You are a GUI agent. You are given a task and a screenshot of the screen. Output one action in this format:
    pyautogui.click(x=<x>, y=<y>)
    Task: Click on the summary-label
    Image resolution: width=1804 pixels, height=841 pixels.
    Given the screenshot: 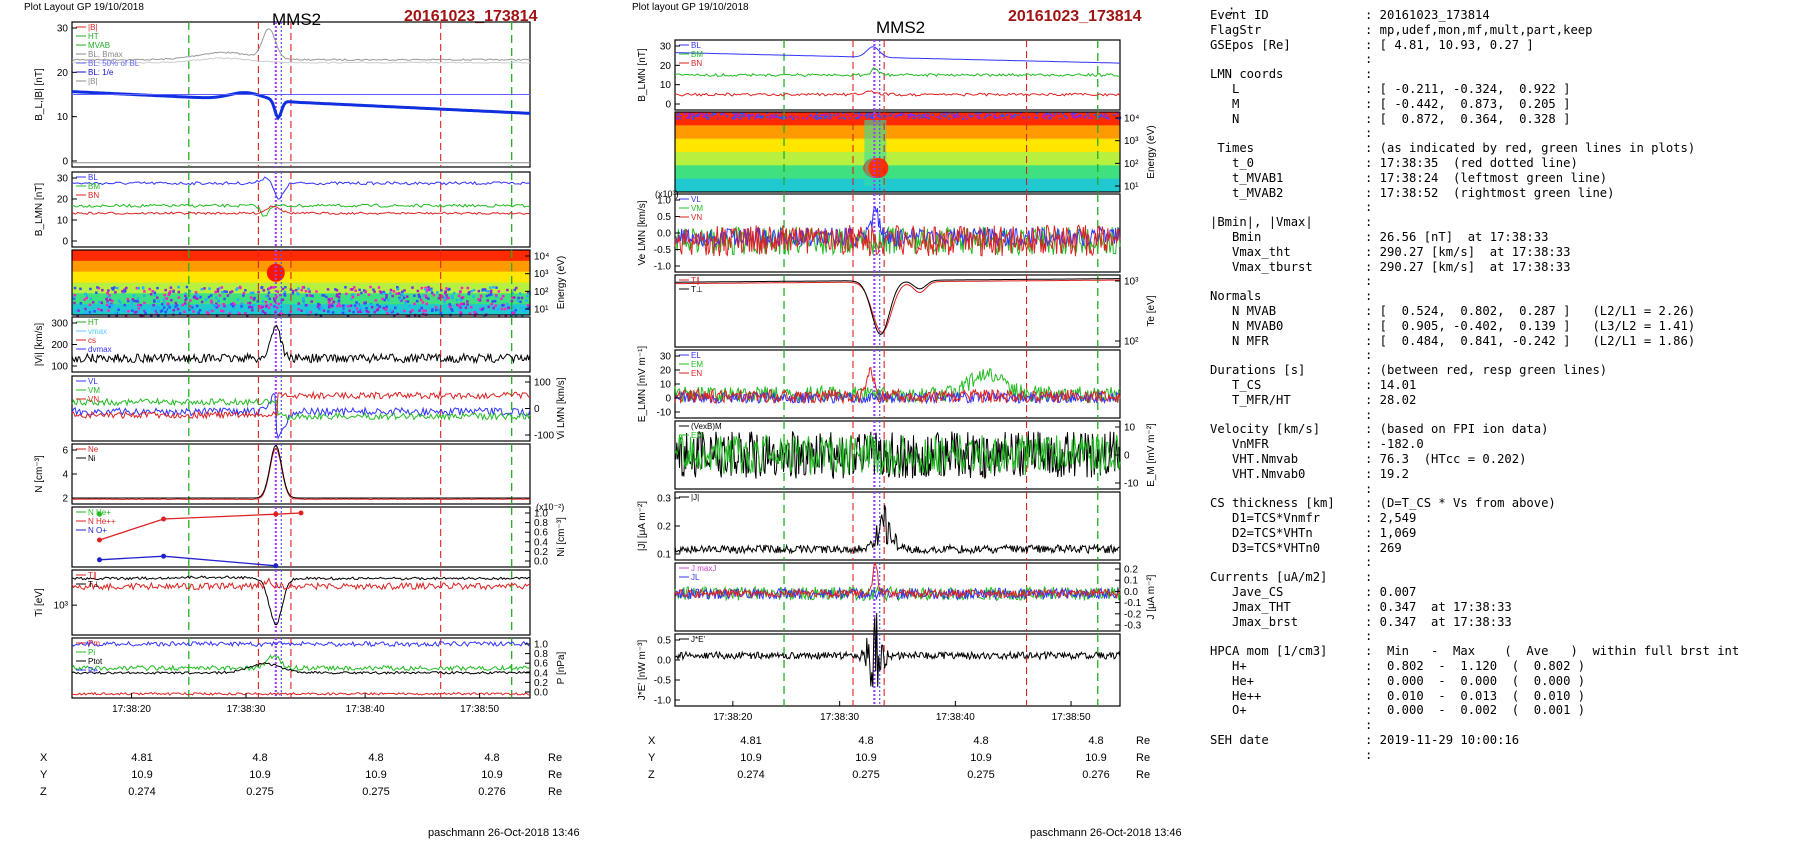 What is the action you would take?
    pyautogui.click(x=1287, y=489)
    